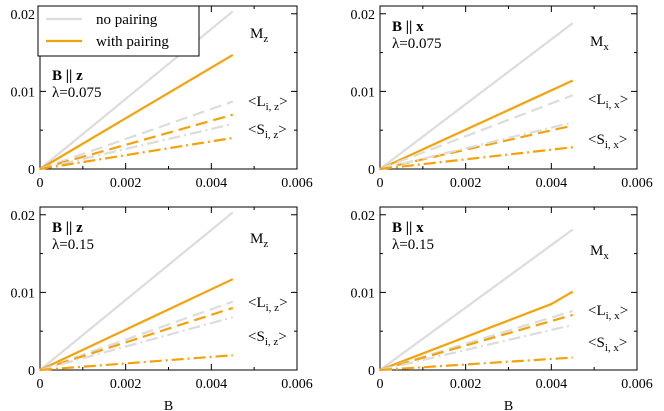 The image size is (664, 411). I want to click on legend-label-no-pairing: no pairing, so click(127, 20).